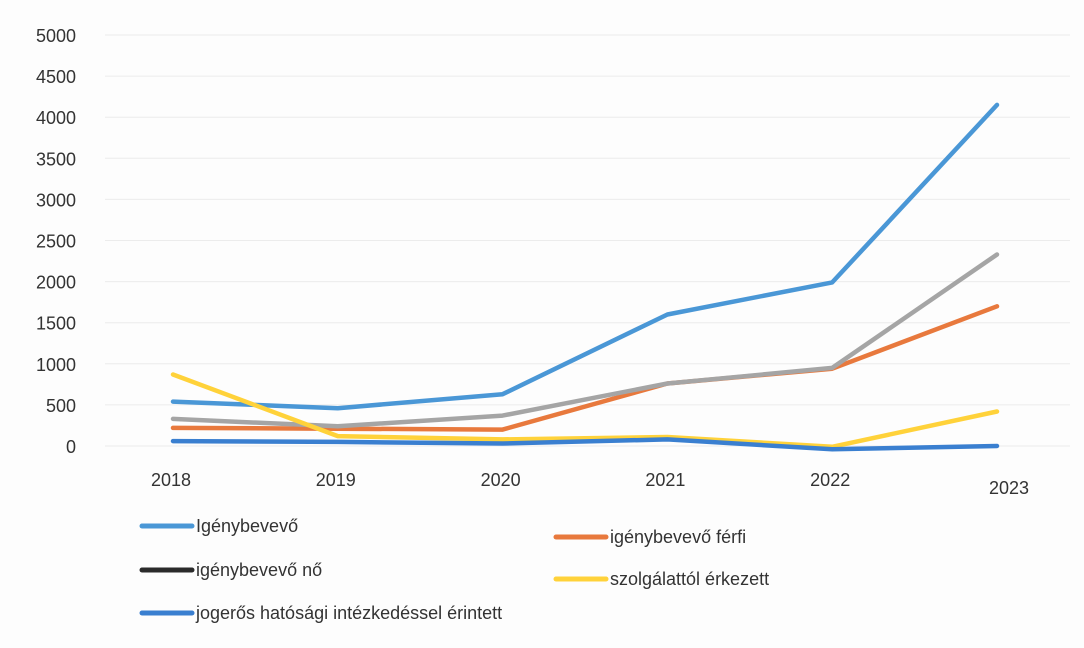  Describe the element at coordinates (689, 579) in the screenshot. I see `legend-label: szolgálattól érkezett` at that location.